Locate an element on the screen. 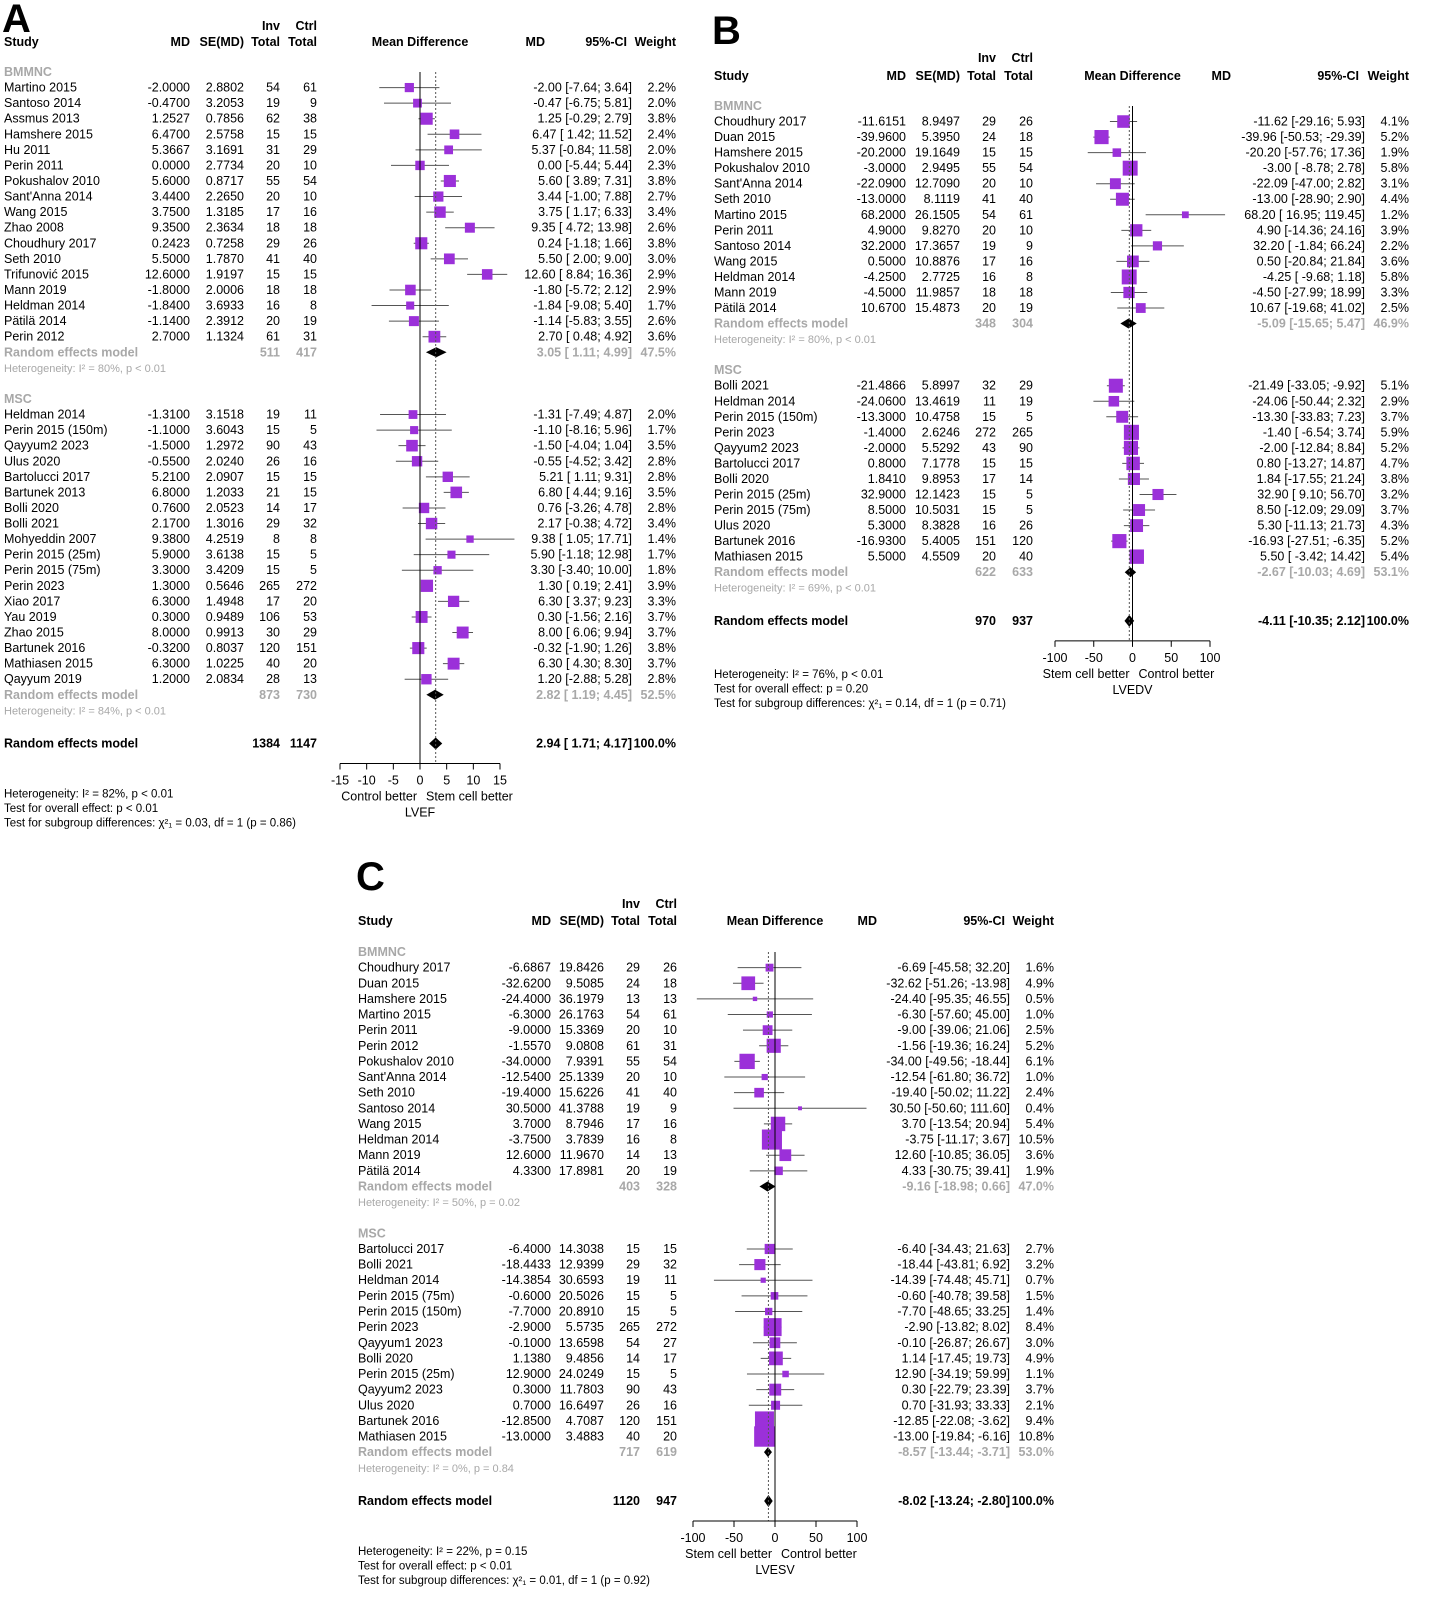 This screenshot has height=1605, width=1441. overall-ci: -4.11 [-10.35; 2.12] is located at coordinates (1311, 621).